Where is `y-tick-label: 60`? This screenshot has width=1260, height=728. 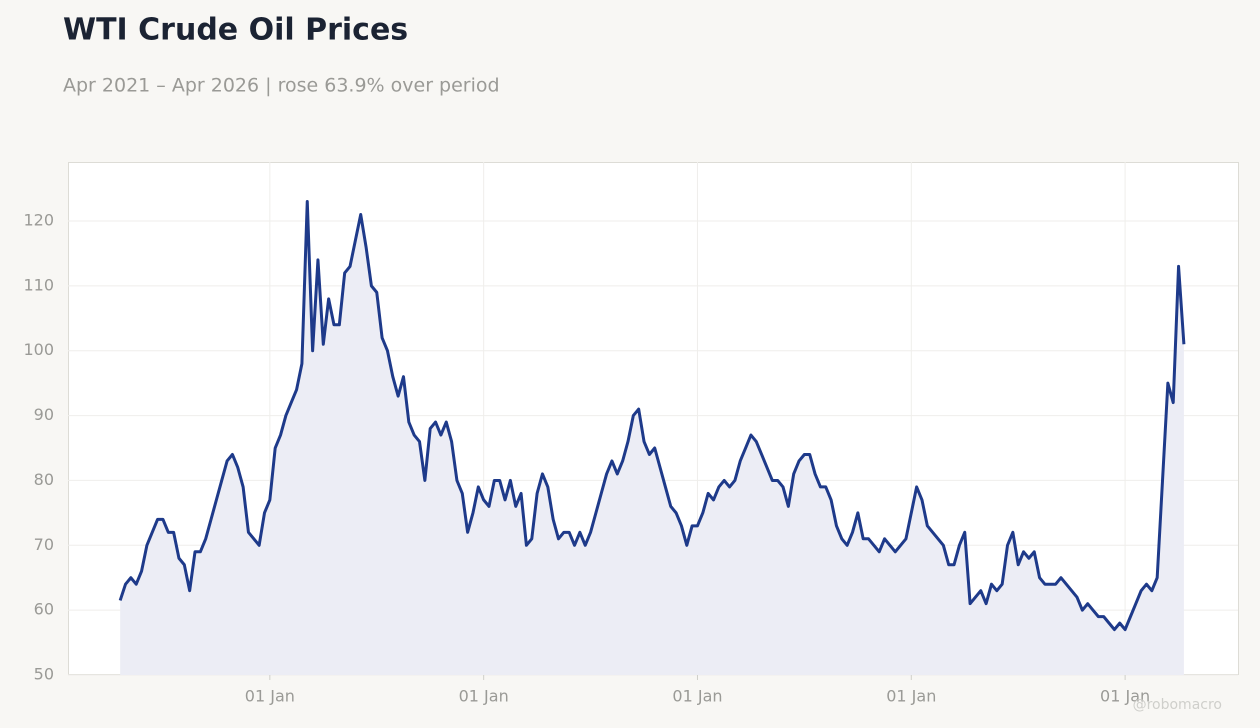
y-tick-label: 60 is located at coordinates (44, 609).